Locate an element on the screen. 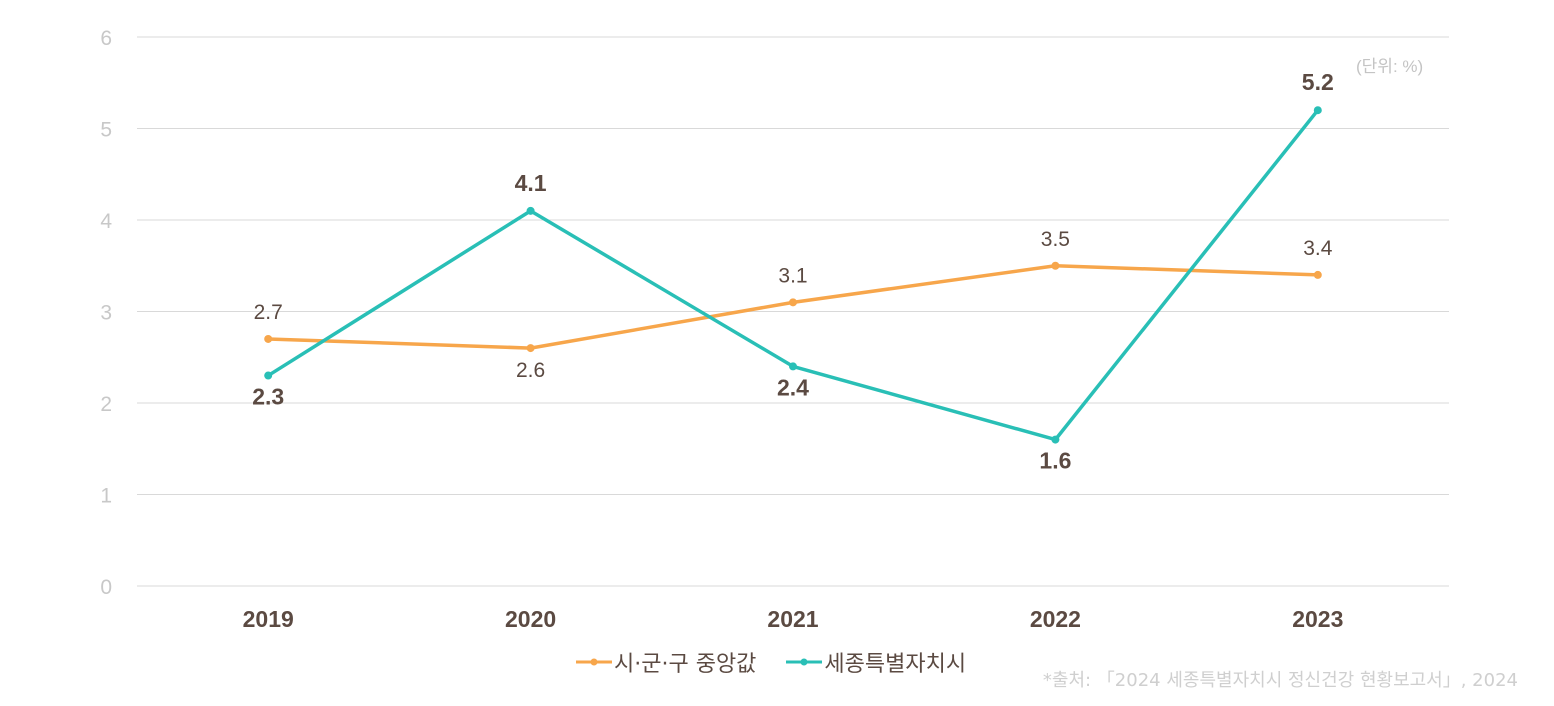  legend-line-marker-orange is located at coordinates (594, 662).